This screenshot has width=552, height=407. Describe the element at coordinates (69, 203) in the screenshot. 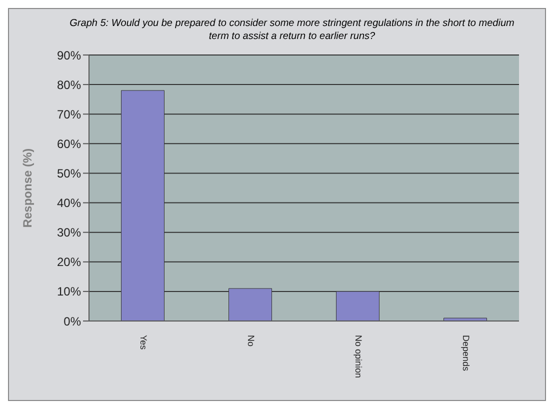

I see `y-tick-label: 40%` at that location.